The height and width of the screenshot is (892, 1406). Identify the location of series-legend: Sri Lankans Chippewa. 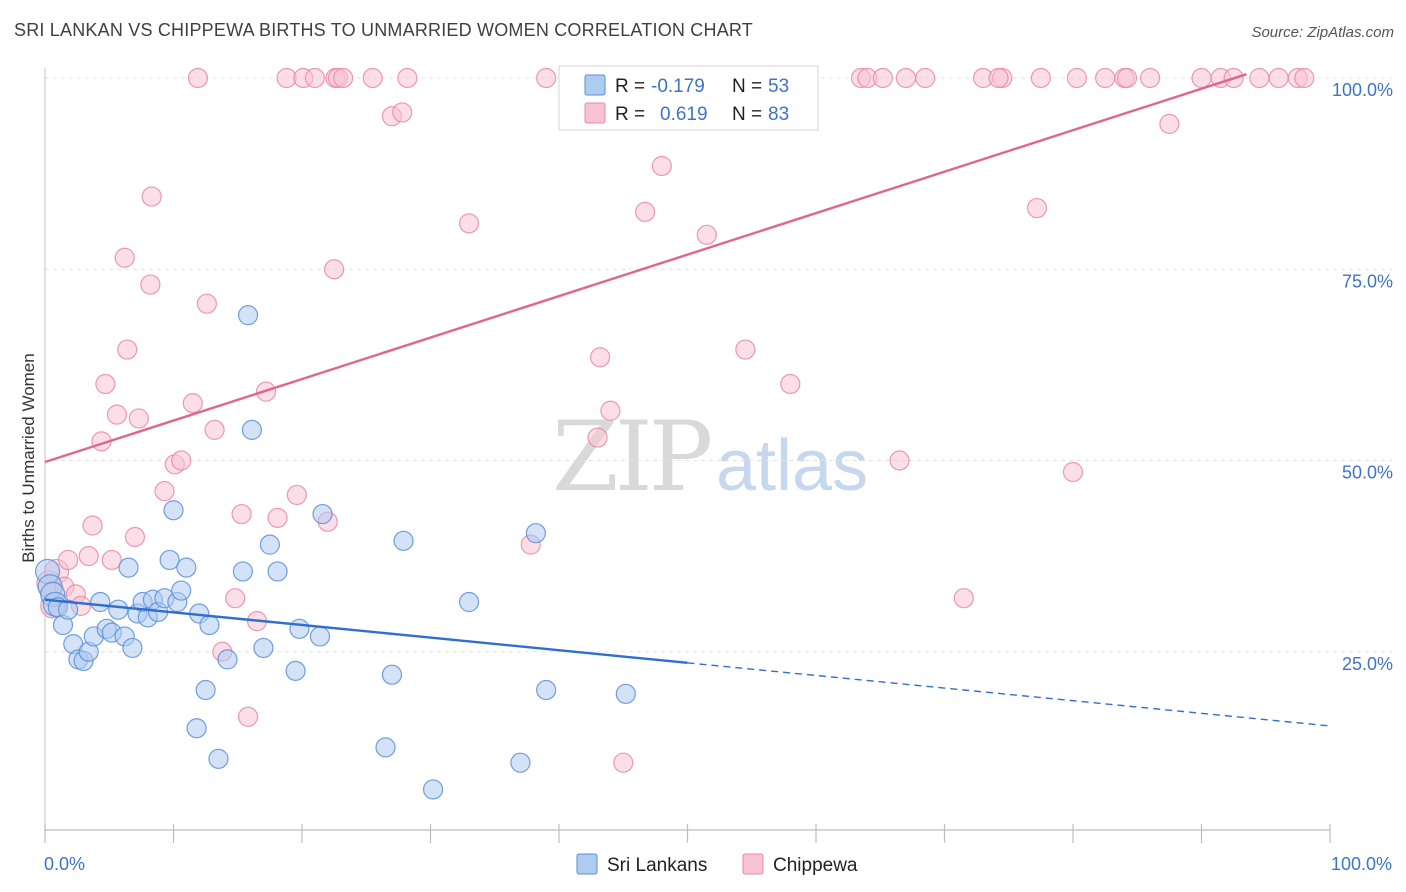
(717, 864).